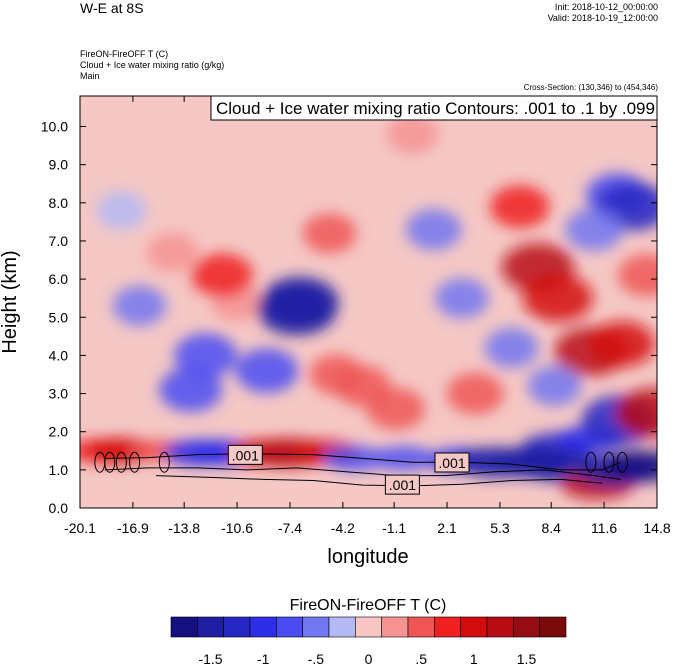  What do you see at coordinates (590, 87) in the screenshot?
I see `cross-section-label: Cross-Section: (130,346) to (454,346)` at bounding box center [590, 87].